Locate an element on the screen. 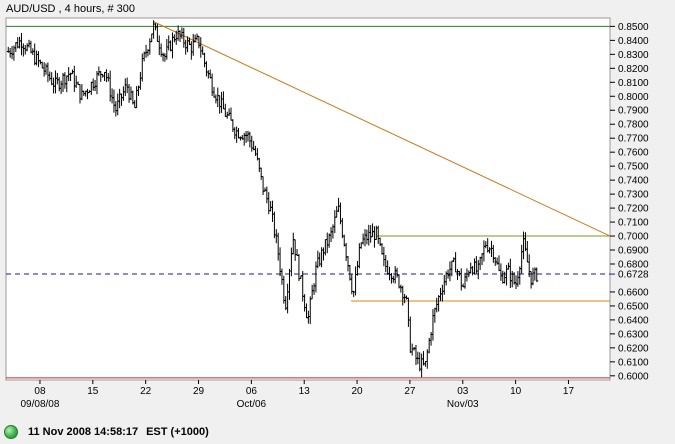 The width and height of the screenshot is (675, 444). x-tick-label-1: 15 is located at coordinates (93, 391).